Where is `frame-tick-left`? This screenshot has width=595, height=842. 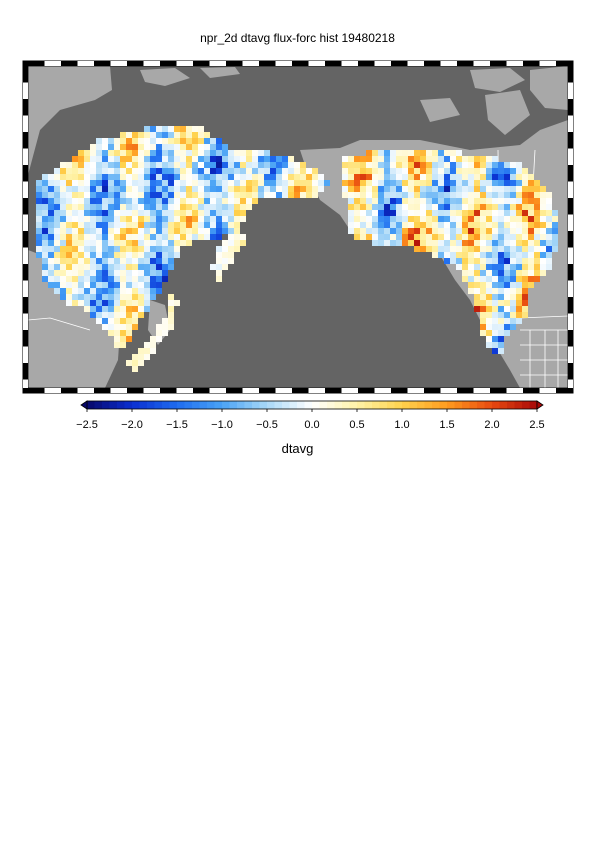 frame-tick-left is located at coordinates (25, 107).